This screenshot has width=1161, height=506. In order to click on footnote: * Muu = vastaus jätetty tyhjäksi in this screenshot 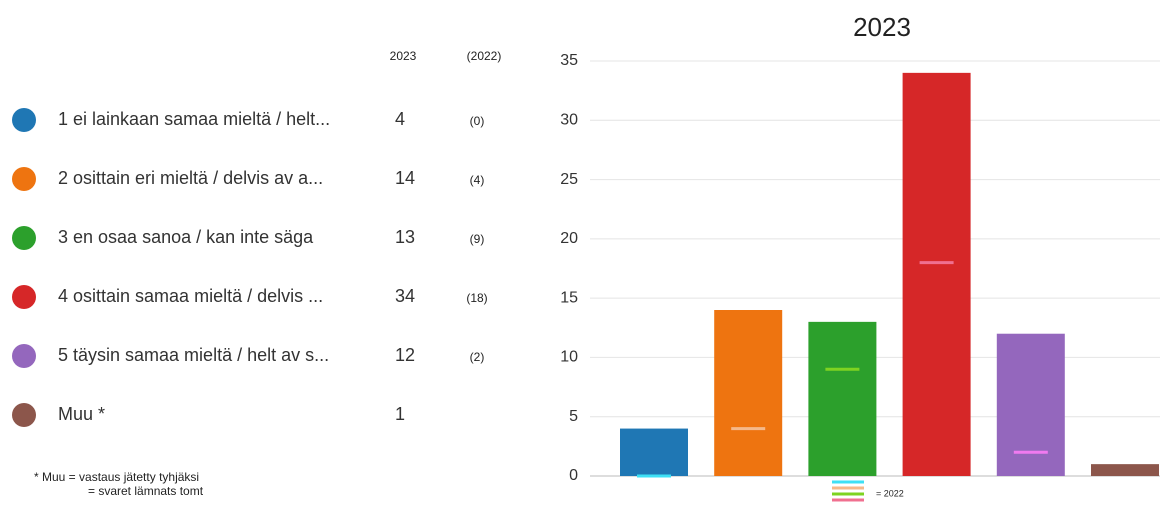, I will do `click(116, 477)`.